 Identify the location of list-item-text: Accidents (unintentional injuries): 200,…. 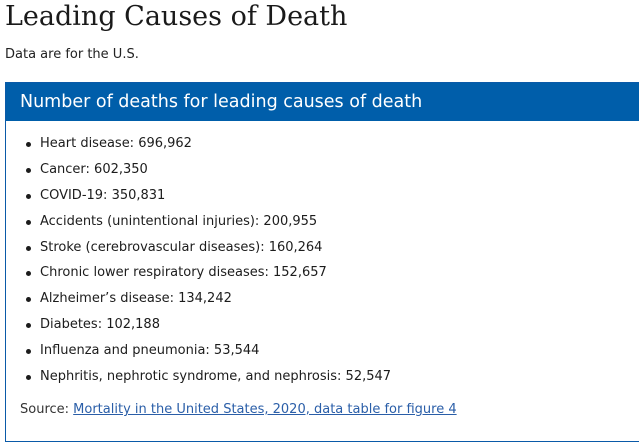
(179, 221).